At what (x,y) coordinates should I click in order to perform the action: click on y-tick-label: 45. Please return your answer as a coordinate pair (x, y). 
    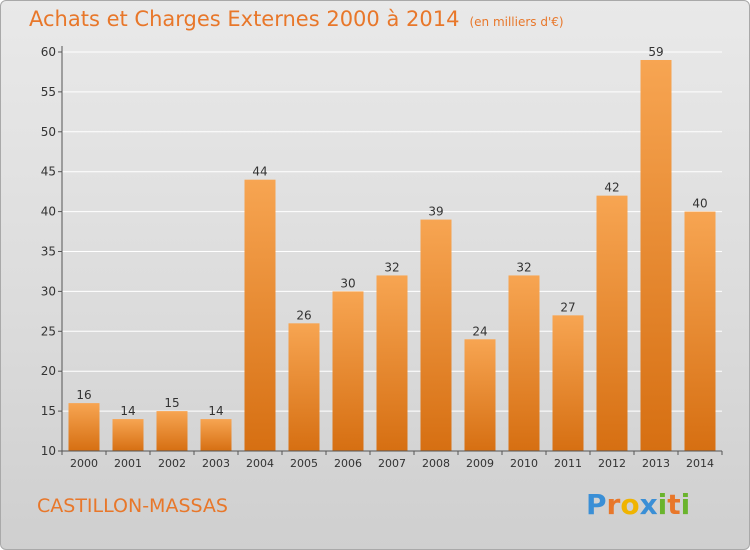
    Looking at the image, I should click on (48, 172).